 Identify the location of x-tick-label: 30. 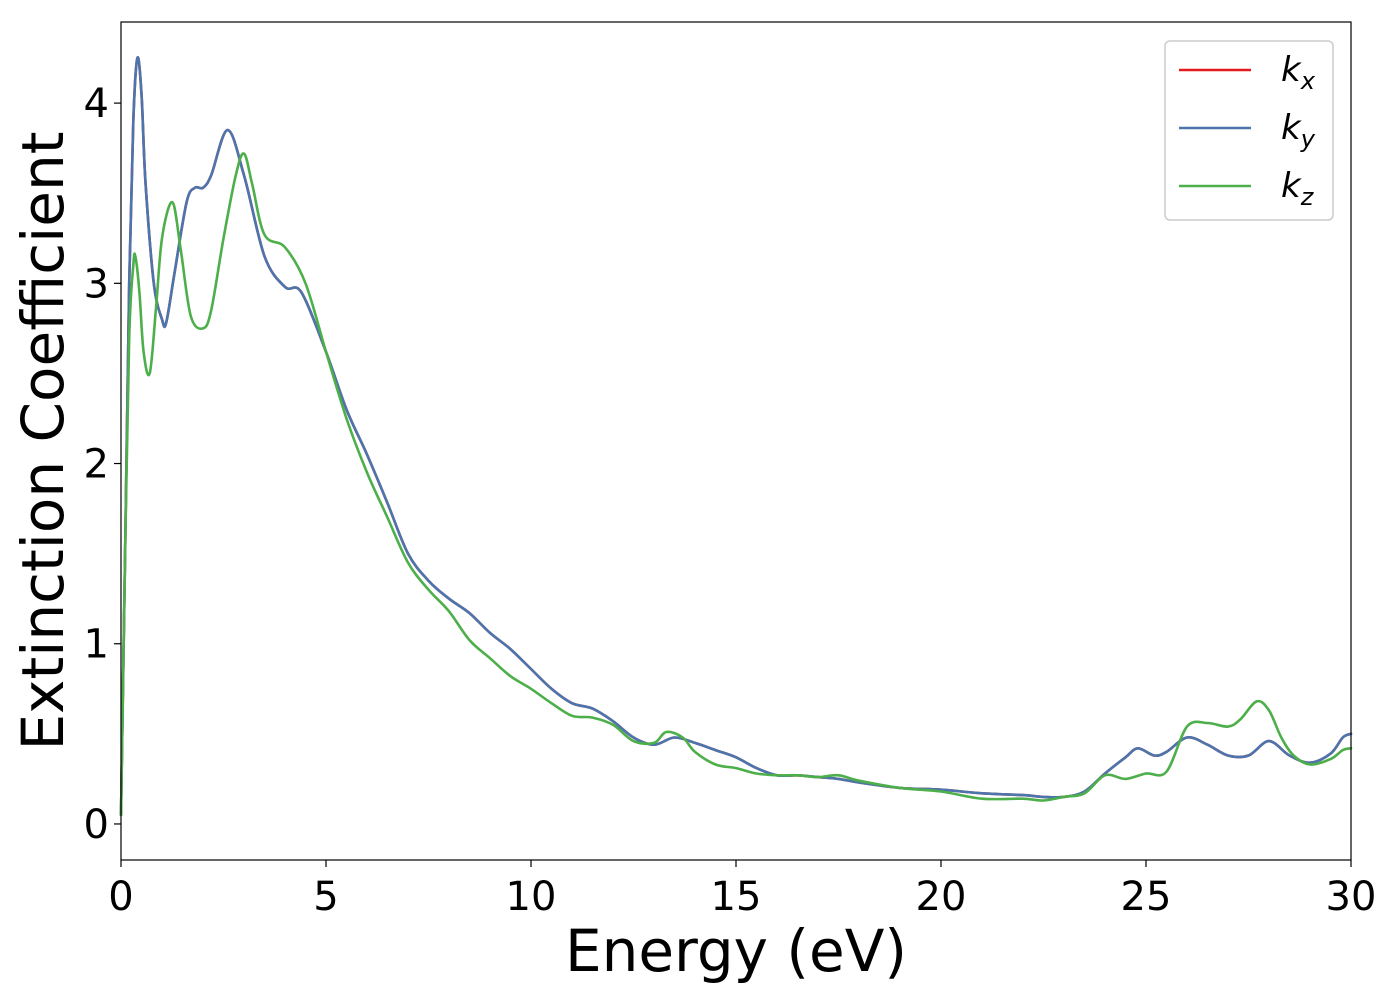
(1351, 897).